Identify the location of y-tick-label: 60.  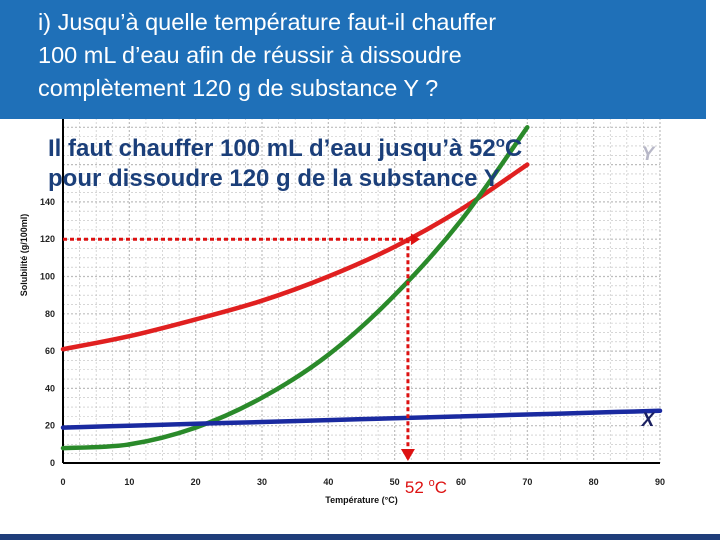
(50, 351).